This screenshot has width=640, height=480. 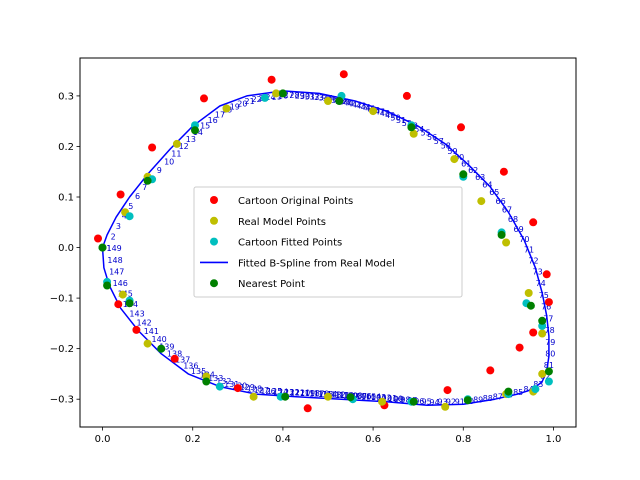 I want to click on point-index-label-148: 148, so click(x=114, y=260).